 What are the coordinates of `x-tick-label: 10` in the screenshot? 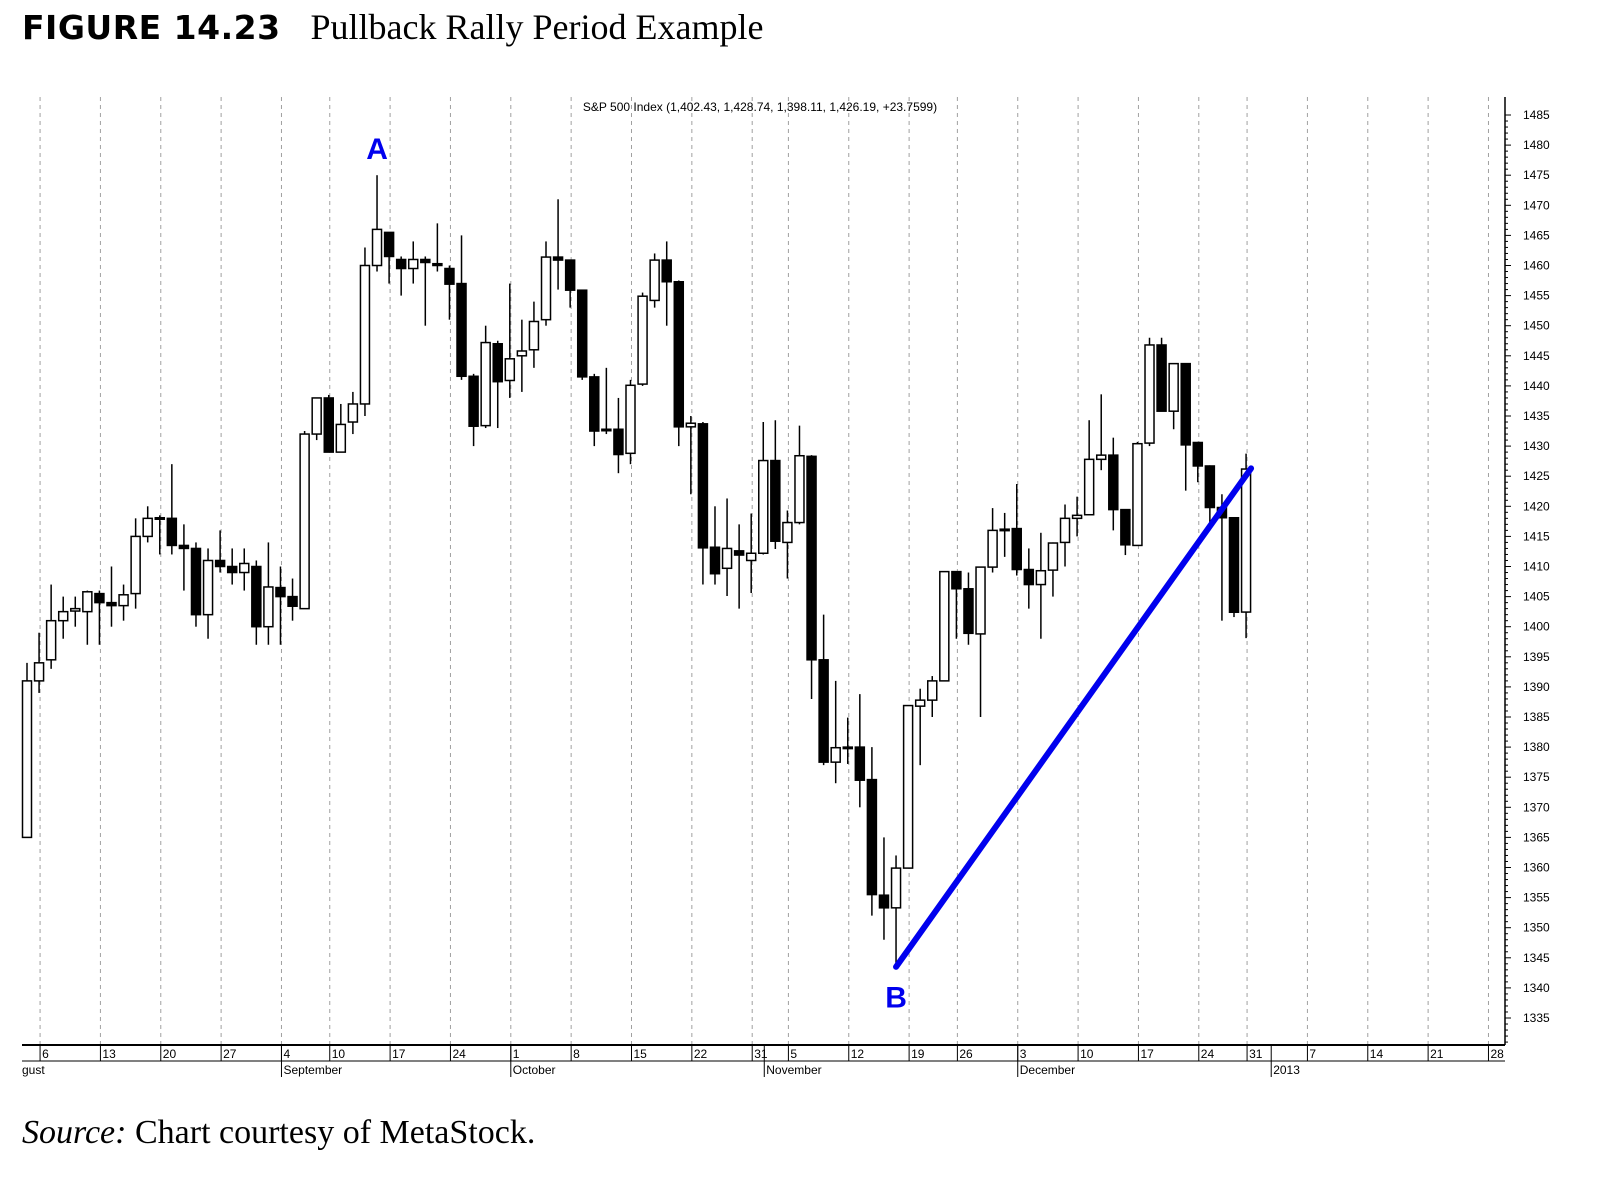 It's located at (339, 1054).